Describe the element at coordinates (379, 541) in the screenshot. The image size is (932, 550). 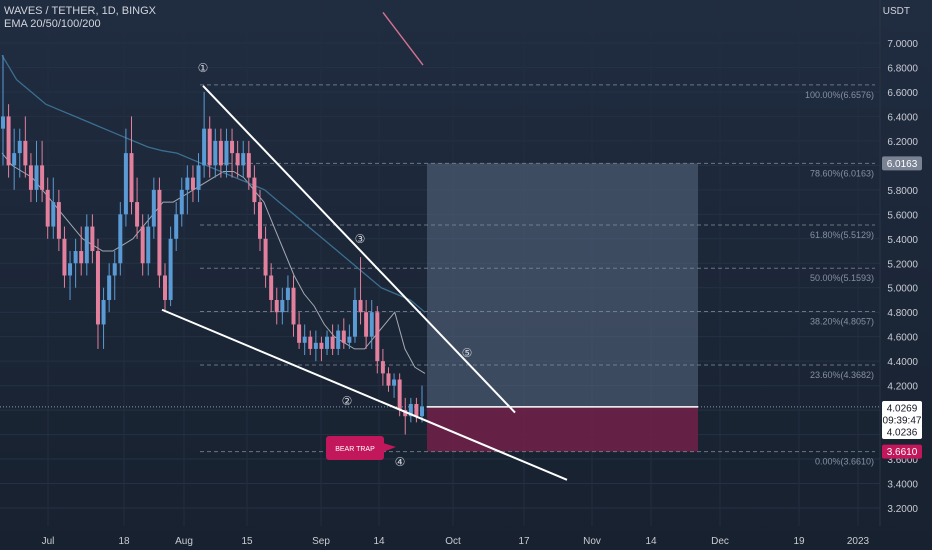
I see `time-tick-label: 14` at that location.